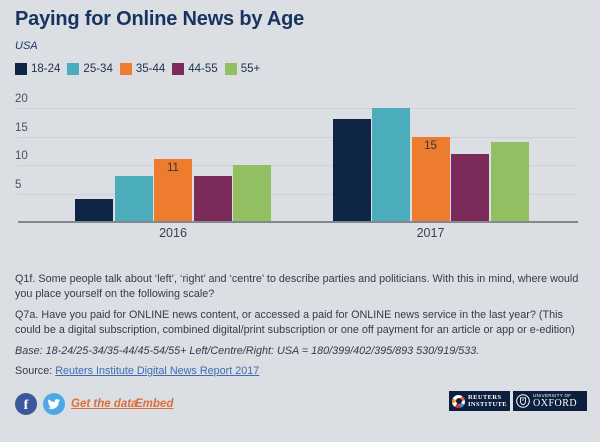 The image size is (600, 442). I want to click on facebook-icon: f, so click(26, 405).